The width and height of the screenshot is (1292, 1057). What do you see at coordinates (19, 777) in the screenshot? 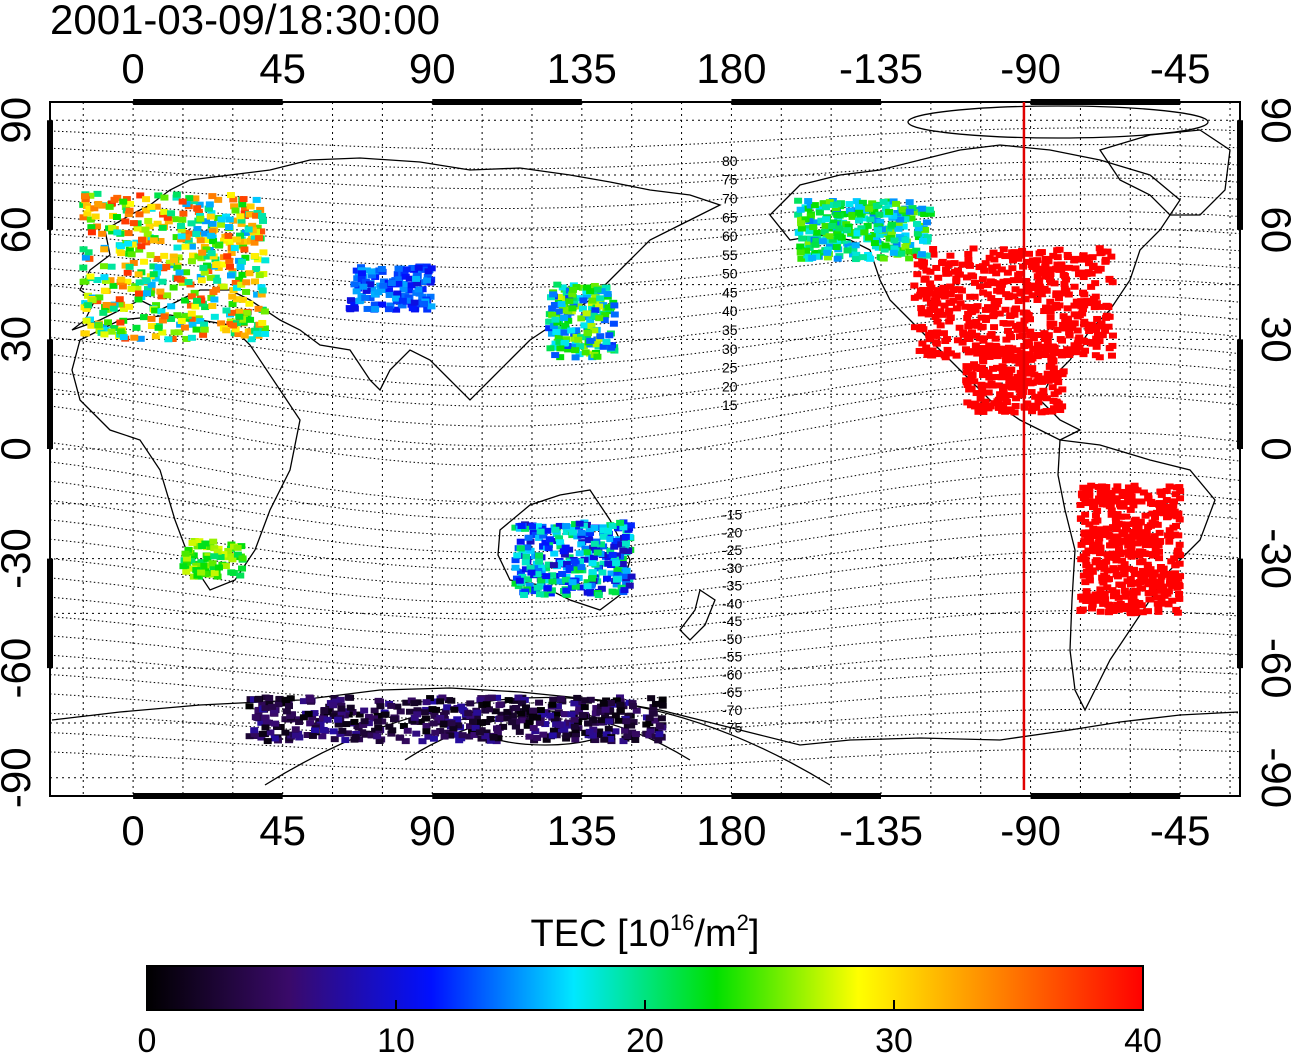
I see `lat-tick-label-left: -90` at bounding box center [19, 777].